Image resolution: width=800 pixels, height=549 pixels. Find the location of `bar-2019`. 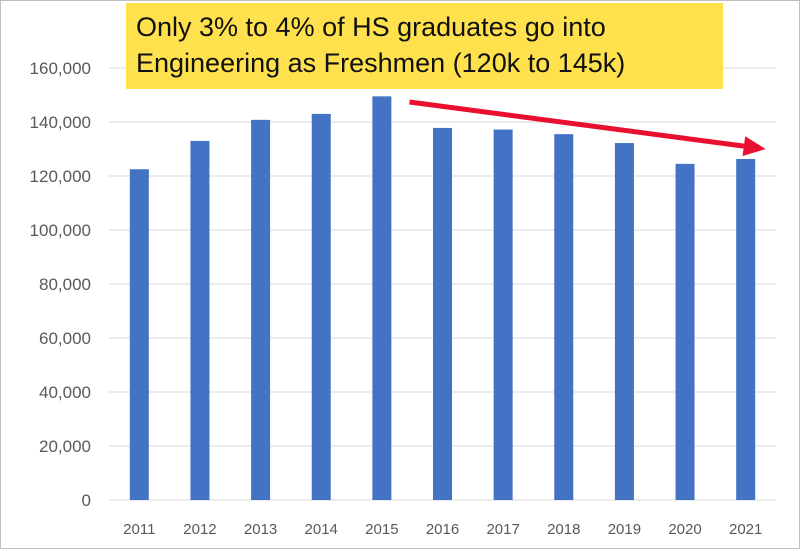

bar-2019 is located at coordinates (624, 321).